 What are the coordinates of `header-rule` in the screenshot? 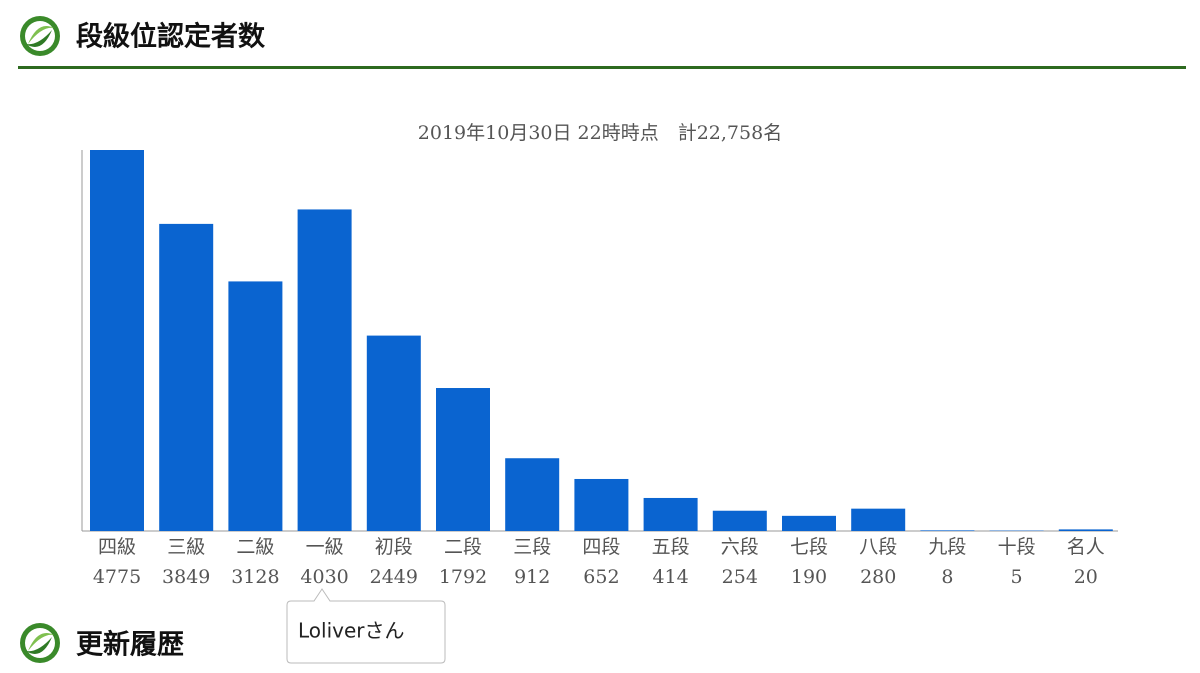 It's located at (602, 67).